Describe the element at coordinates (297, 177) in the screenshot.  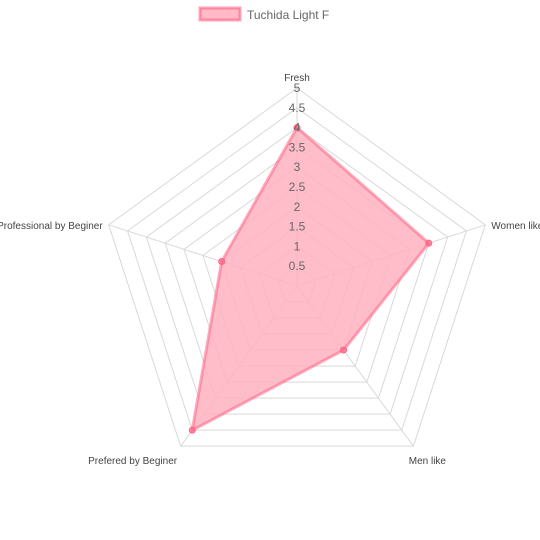
I see `radial-tick-labels: 0.5 1 1.5 2 2.5 3 3.5 4 4.5 5` at that location.